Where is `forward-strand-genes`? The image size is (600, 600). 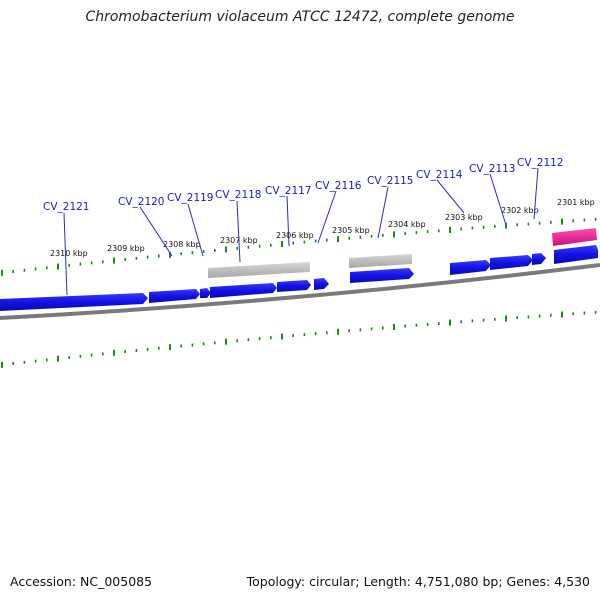
forward-strand-genes is located at coordinates (299, 278).